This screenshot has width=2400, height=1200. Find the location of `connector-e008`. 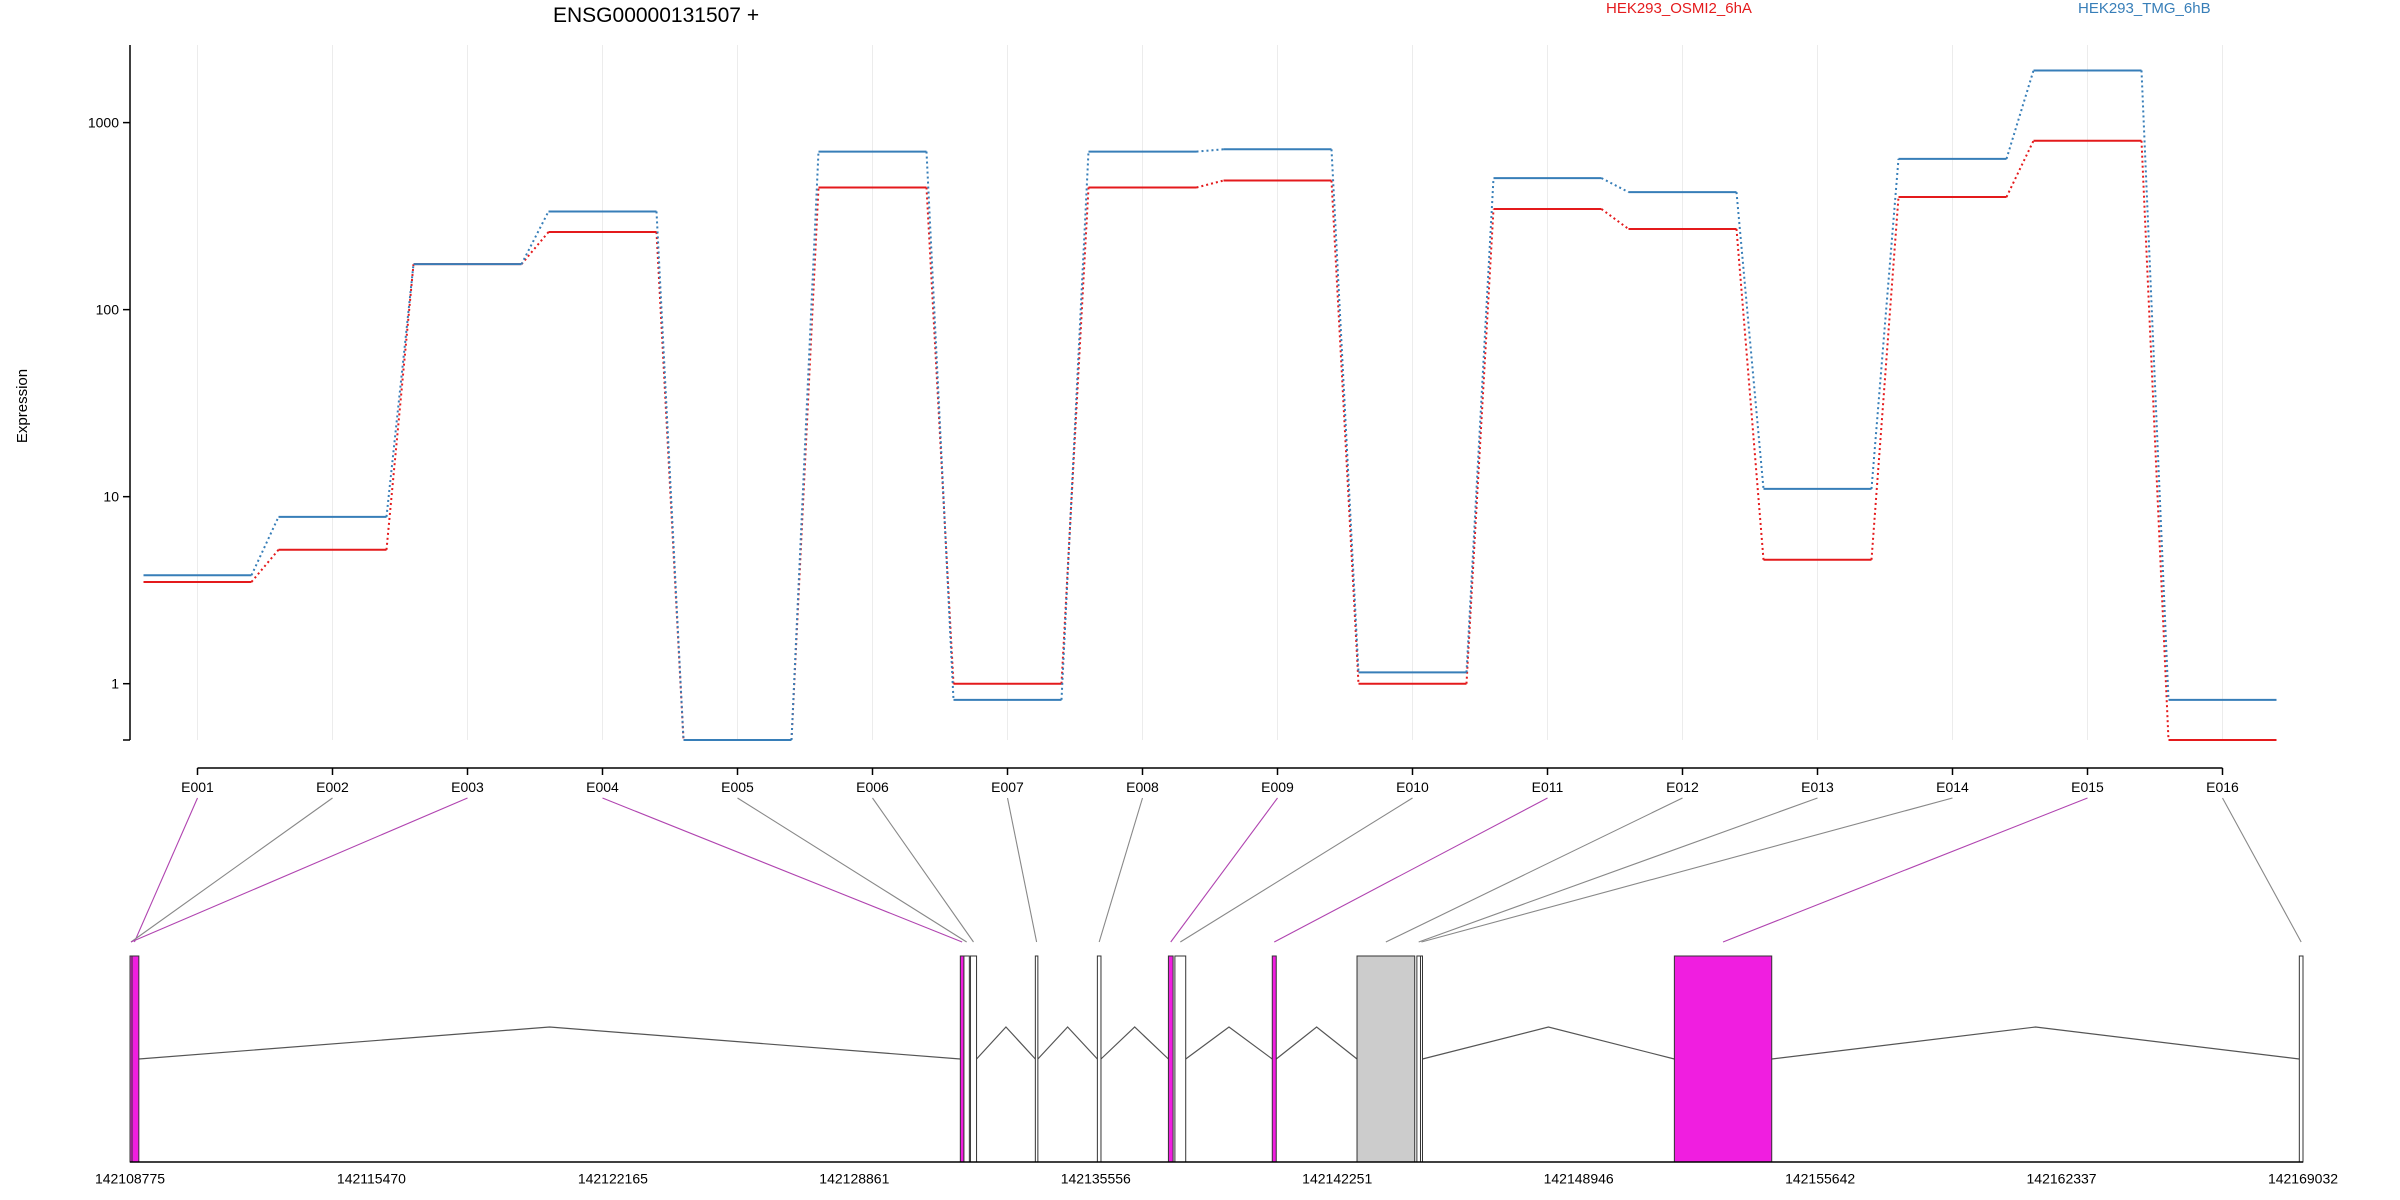

connector-e008 is located at coordinates (1121, 870).